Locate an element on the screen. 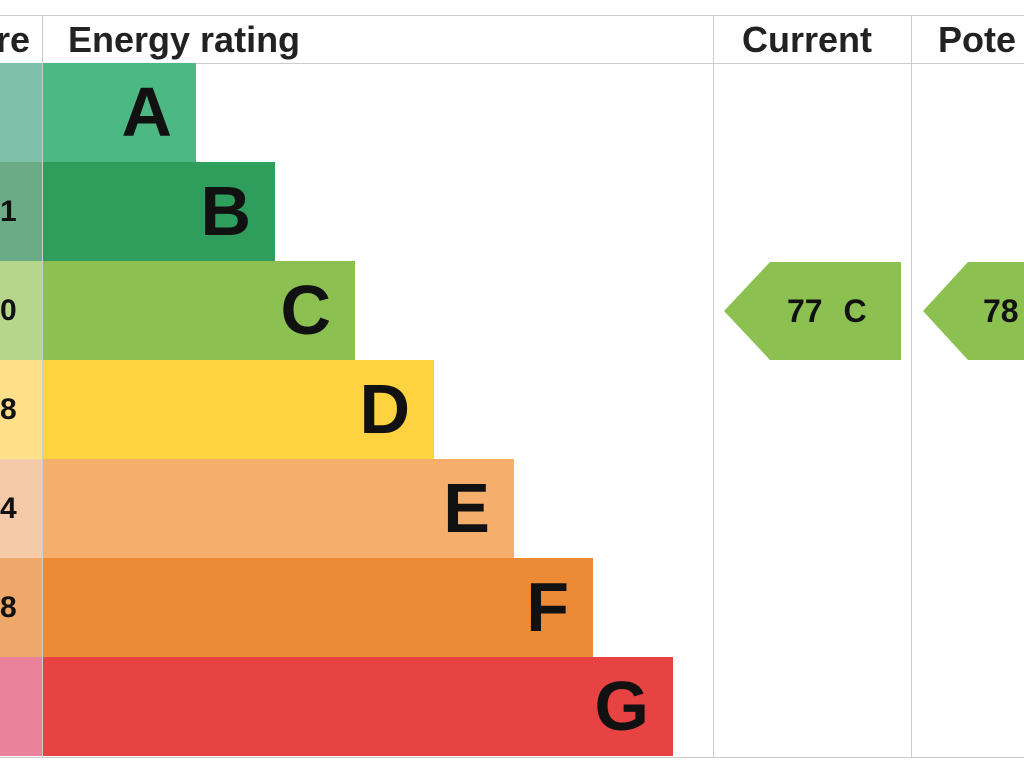 The image size is (1024, 768). band-letter: F is located at coordinates (547, 607).